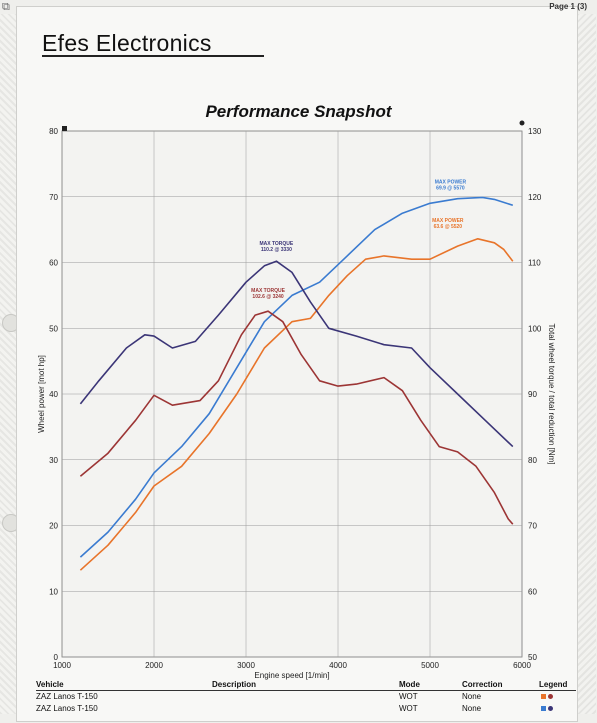 The width and height of the screenshot is (597, 723). I want to click on x-axis-label: Engine speed [1/min], so click(291, 675).